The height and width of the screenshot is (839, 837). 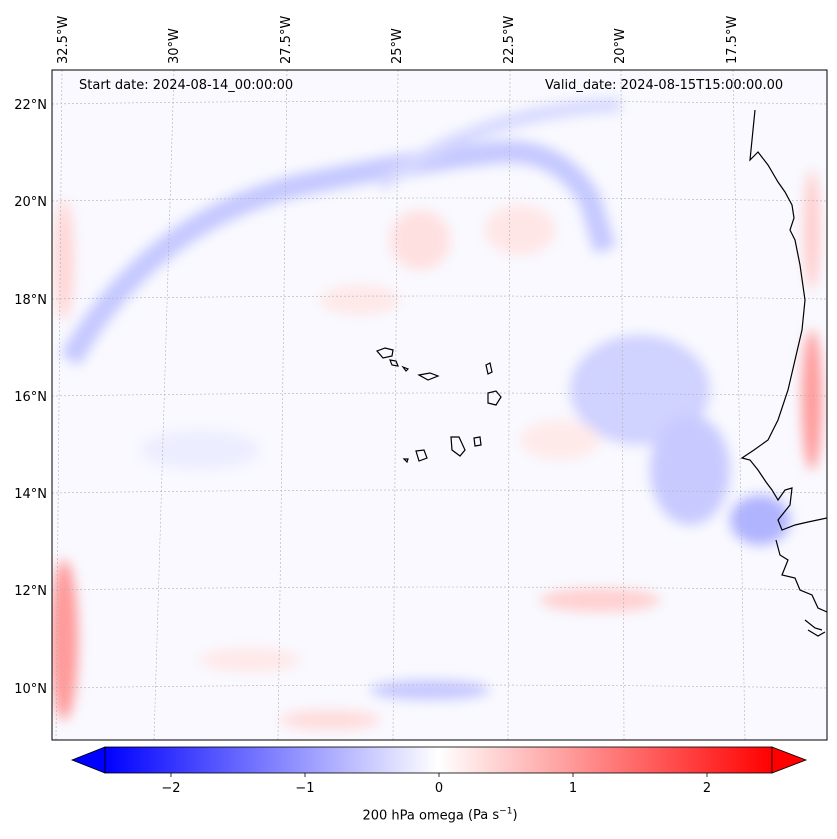 What do you see at coordinates (30, 591) in the screenshot?
I see `lat-label: 12°N` at bounding box center [30, 591].